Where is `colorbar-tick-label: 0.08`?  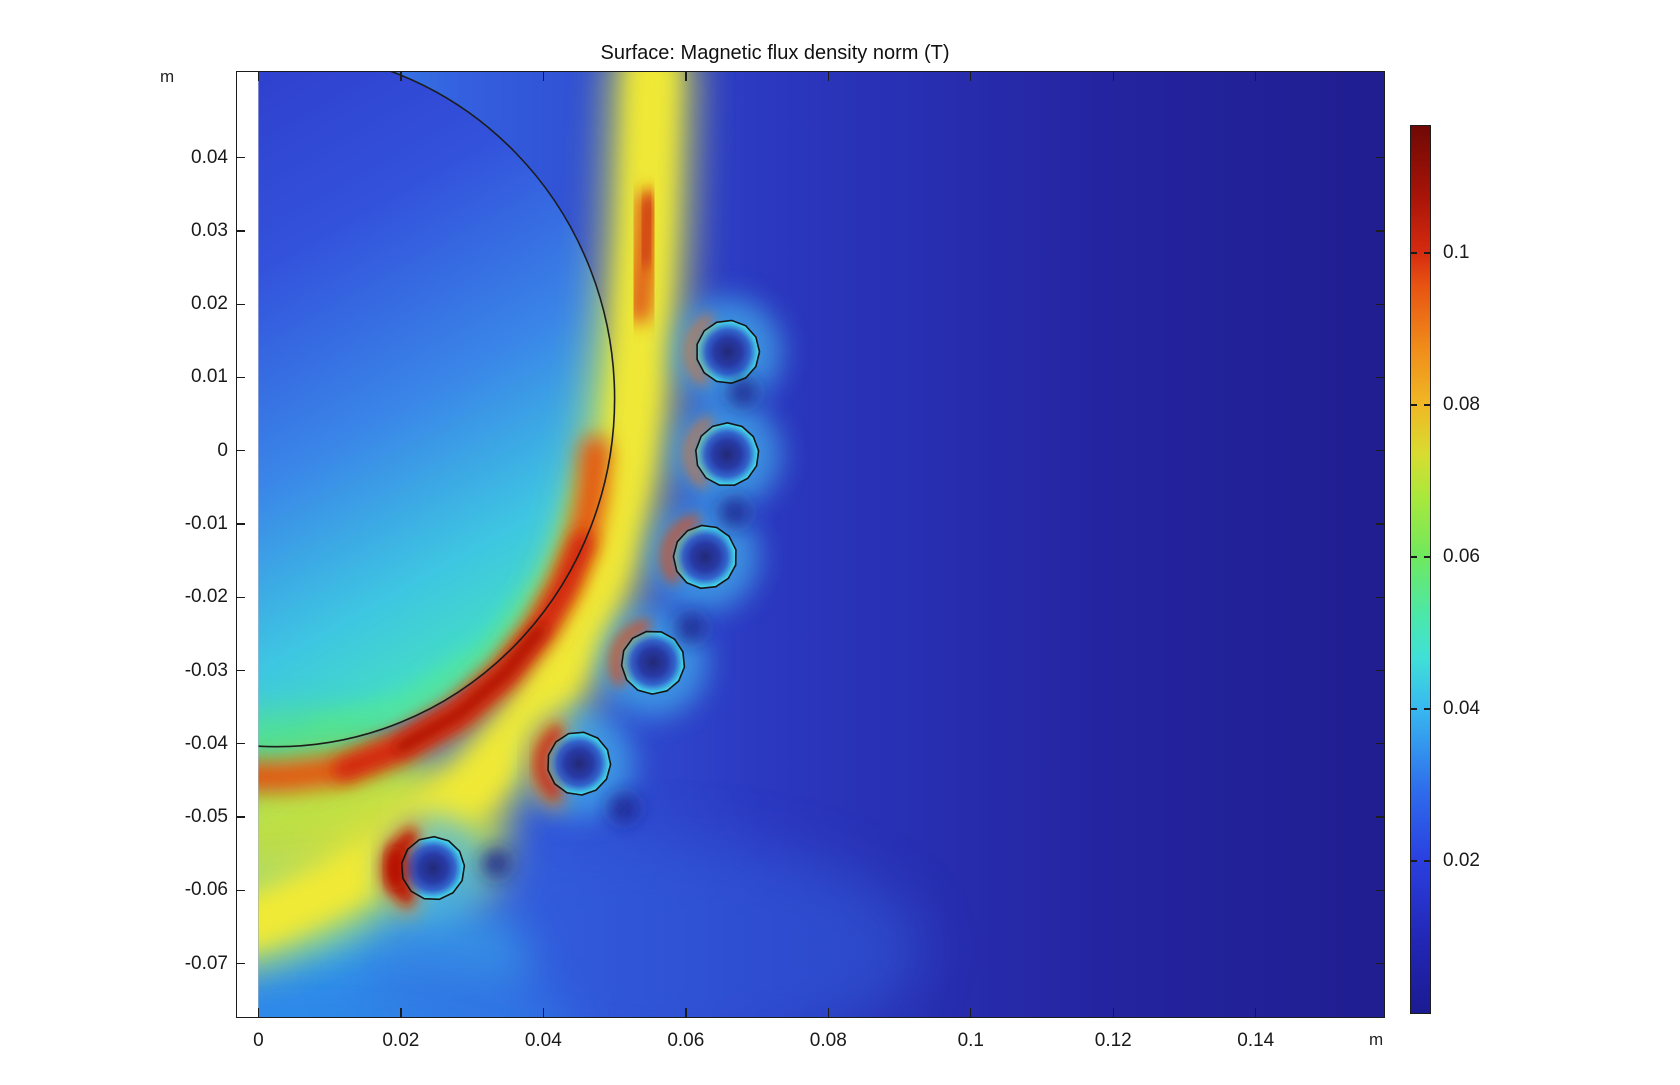
colorbar-tick-label: 0.08 is located at coordinates (1461, 404).